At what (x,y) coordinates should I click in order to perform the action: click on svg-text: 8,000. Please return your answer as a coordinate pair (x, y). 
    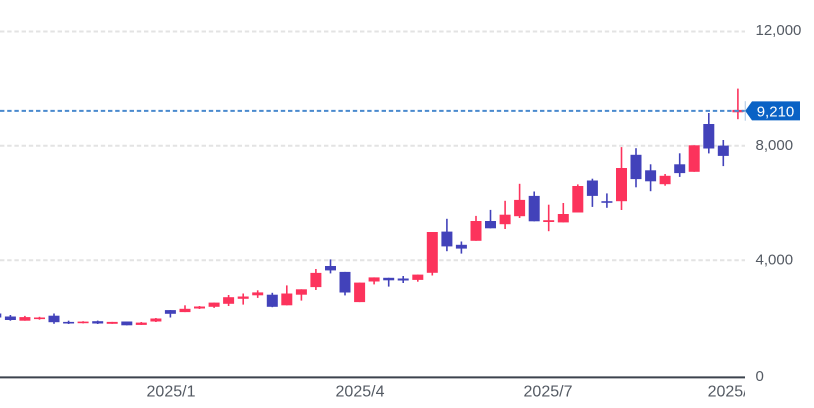
    Looking at the image, I should click on (775, 145).